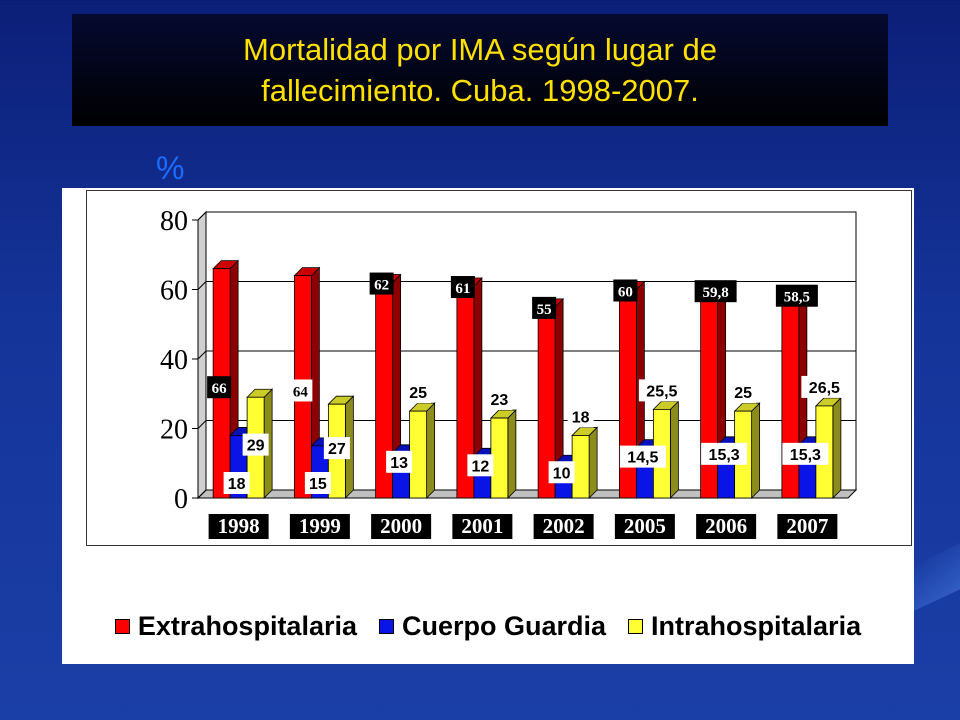  I want to click on legend-swatch-blue, so click(386, 626).